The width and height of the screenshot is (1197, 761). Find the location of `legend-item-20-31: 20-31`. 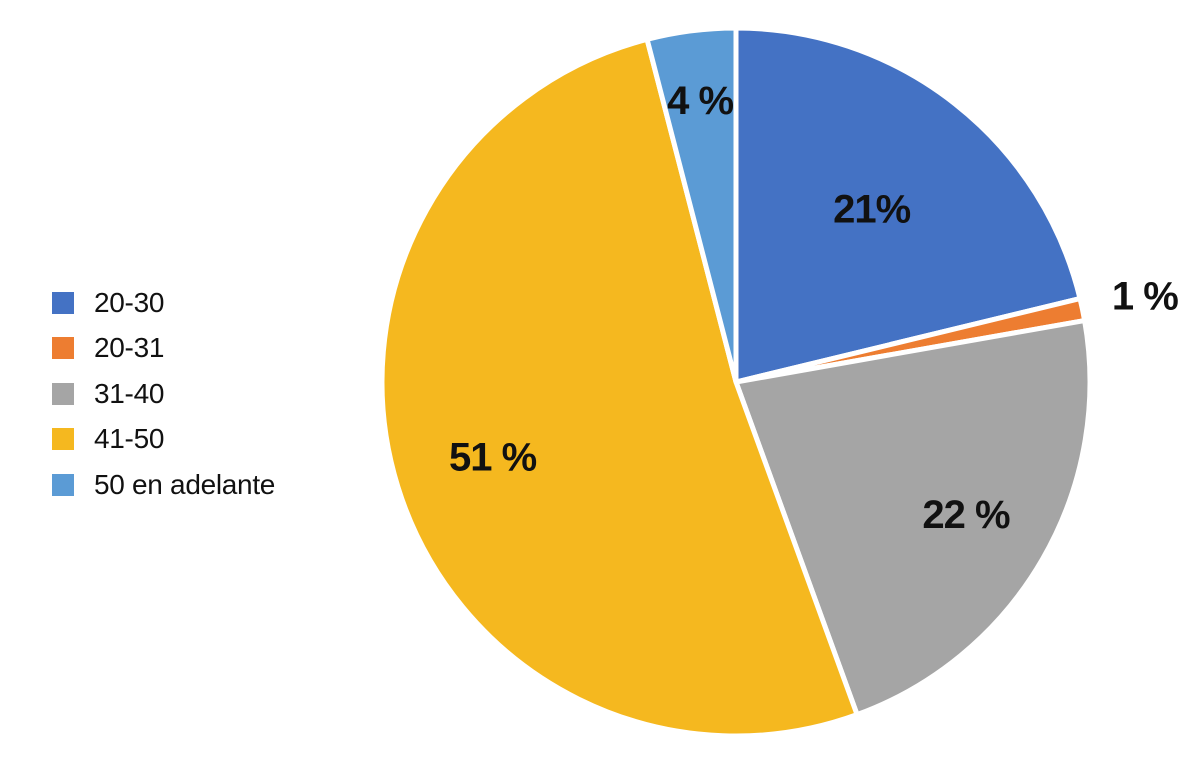

legend-item-20-31: 20-31 is located at coordinates (163, 349).